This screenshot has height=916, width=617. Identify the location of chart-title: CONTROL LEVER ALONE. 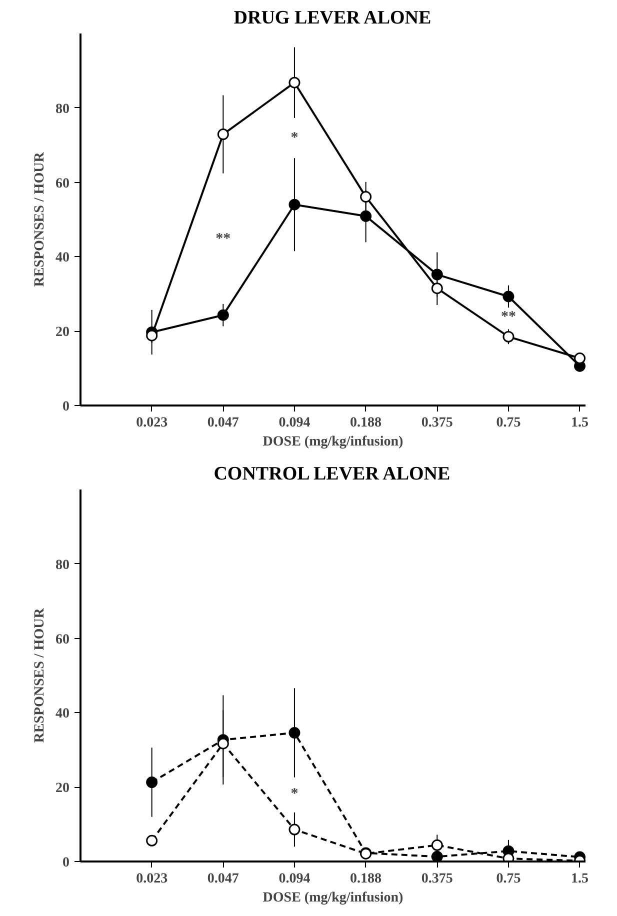
(332, 474).